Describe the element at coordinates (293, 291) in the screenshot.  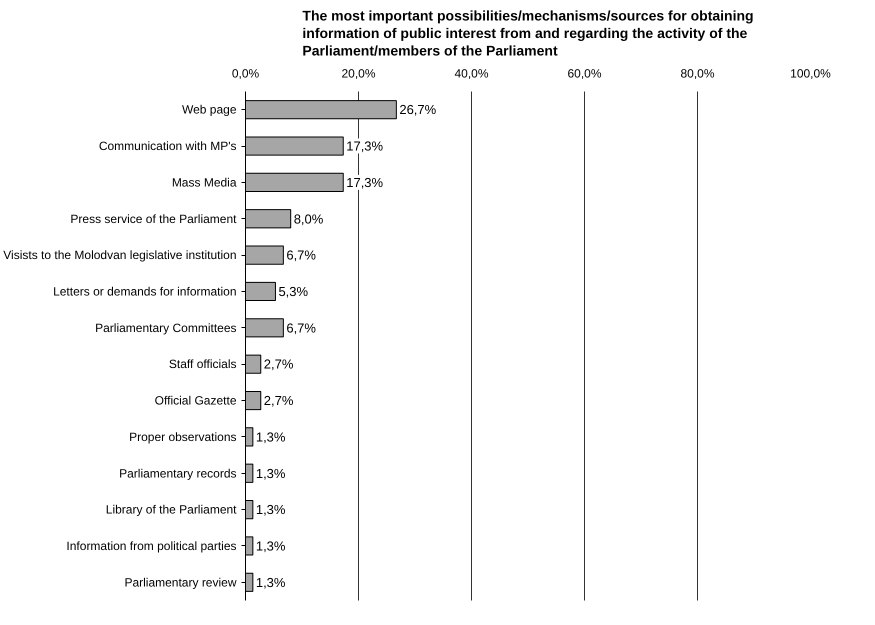
I see `data-label: 5,3%` at that location.